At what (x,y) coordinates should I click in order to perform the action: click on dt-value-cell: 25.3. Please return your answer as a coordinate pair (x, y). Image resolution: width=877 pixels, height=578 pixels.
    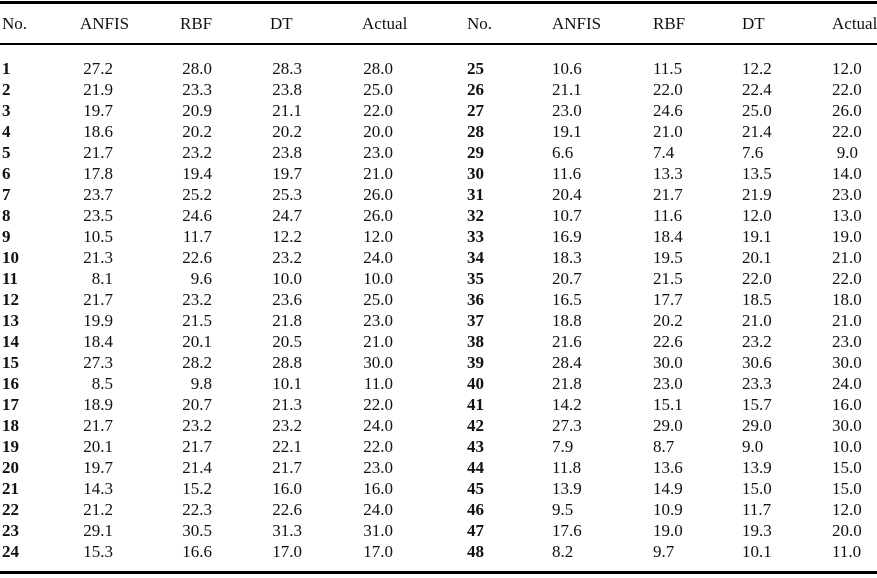
    Looking at the image, I should click on (287, 194).